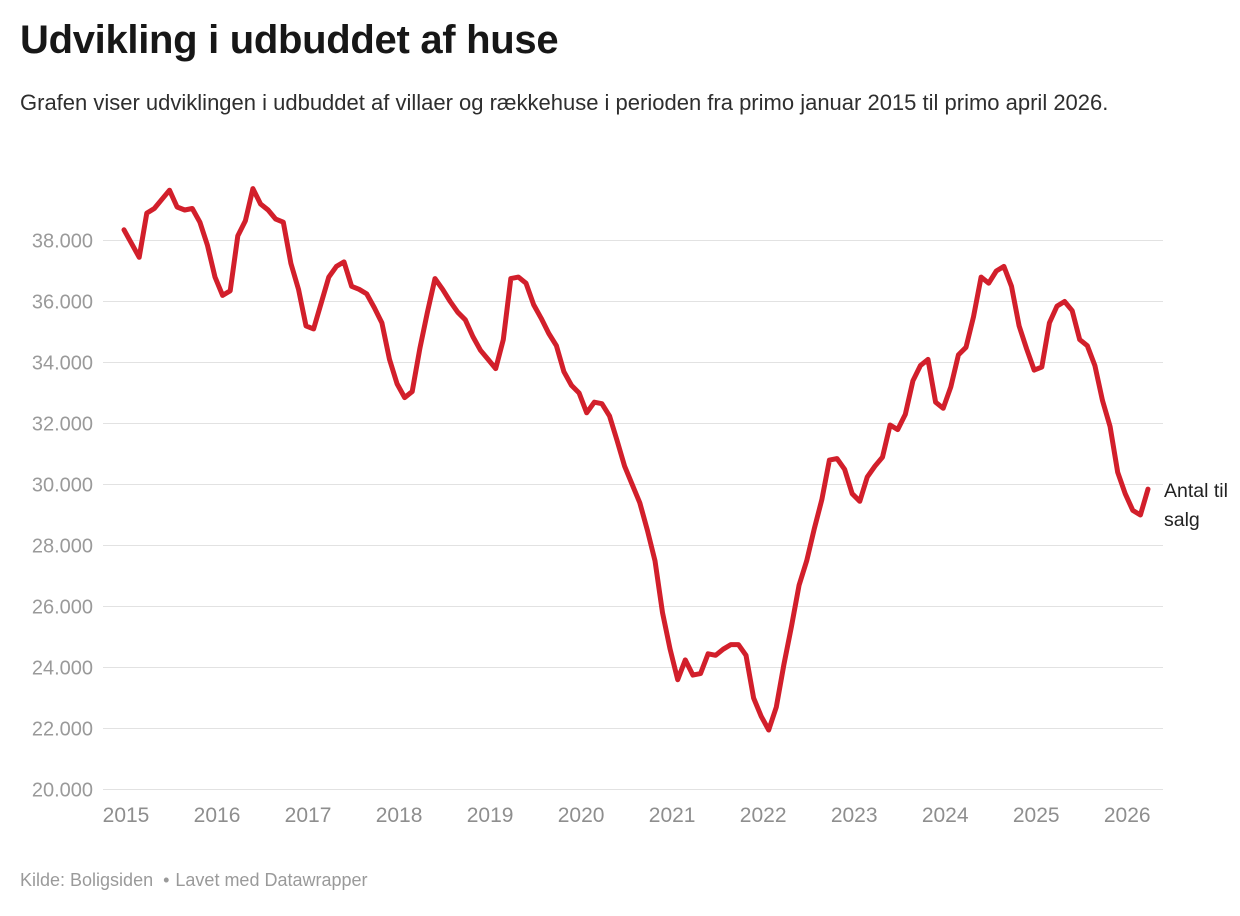 This screenshot has width=1240, height=916. Describe the element at coordinates (945, 815) in the screenshot. I see `x-axis-tick-label: 2024` at that location.